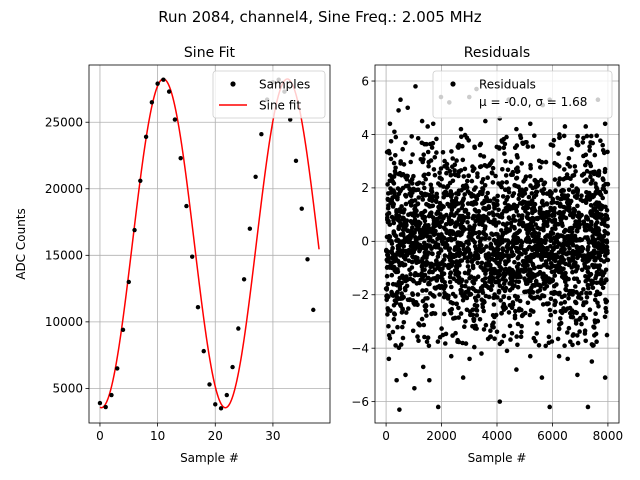 The image size is (640, 480). What do you see at coordinates (365, 81) in the screenshot?
I see `residuals-ytick-label: 6` at bounding box center [365, 81].